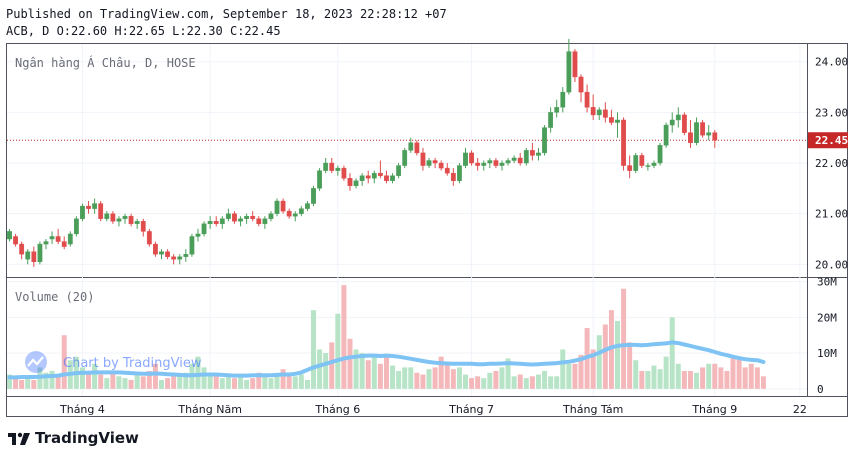 Image resolution: width=856 pixels, height=457 pixels. I want to click on ohlc-line: ACB, D O:22.60 H:22.65 L:22.30 C:22.45, so click(143, 31).